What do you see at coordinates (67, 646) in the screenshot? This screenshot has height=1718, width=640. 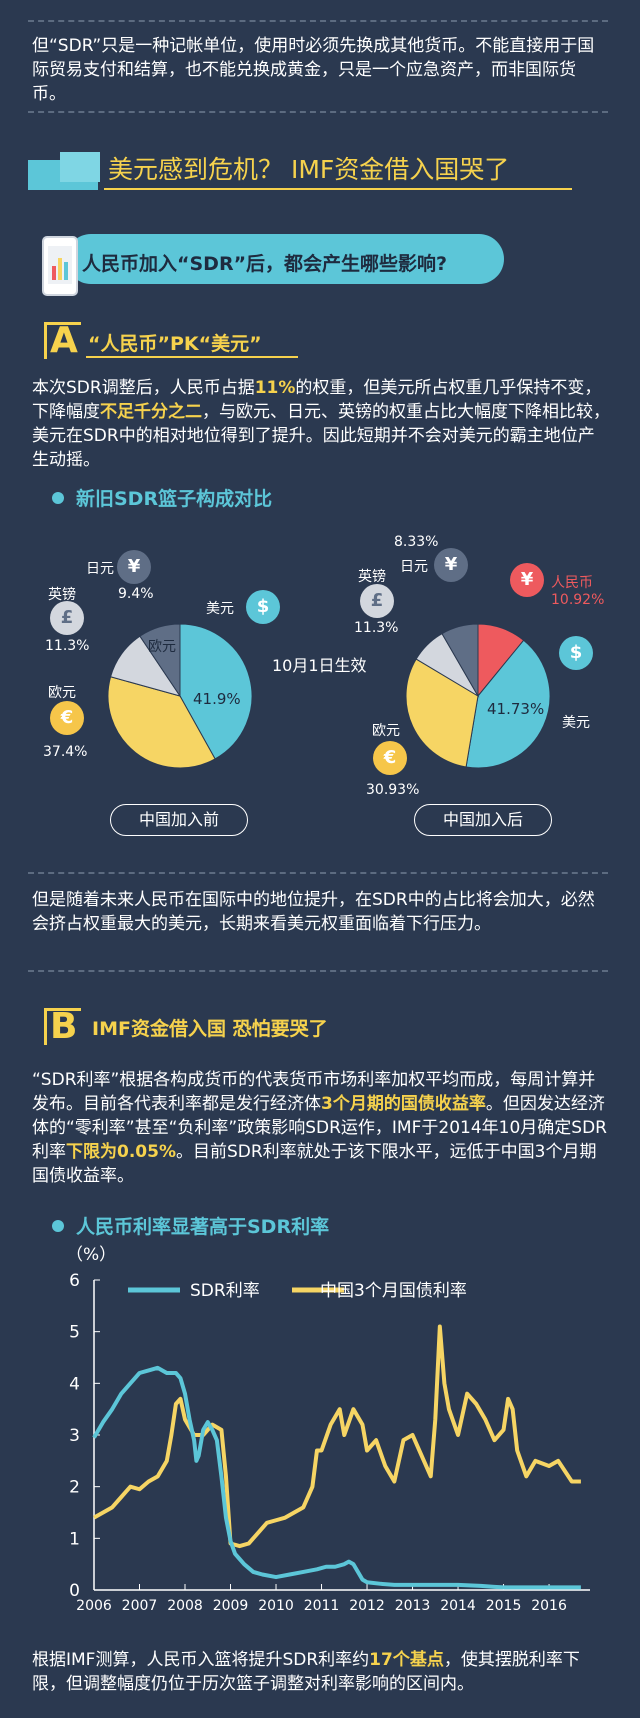 I see `value-gbp-before: 11.3%` at bounding box center [67, 646].